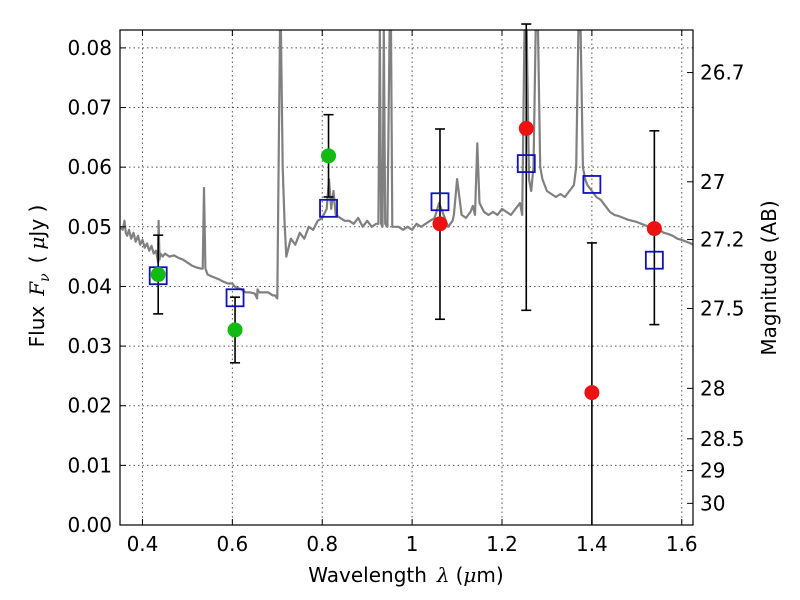 This screenshot has height=600, width=800. Describe the element at coordinates (460, 575) in the screenshot. I see `x-axis-title-unit-open: (` at that location.